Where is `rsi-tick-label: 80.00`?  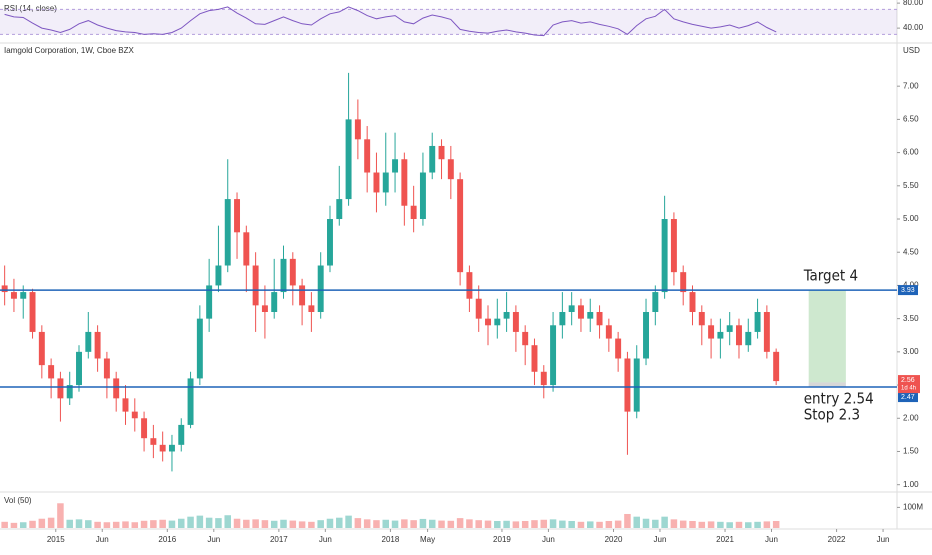
rsi-tick-label: 80.00 is located at coordinates (913, 3).